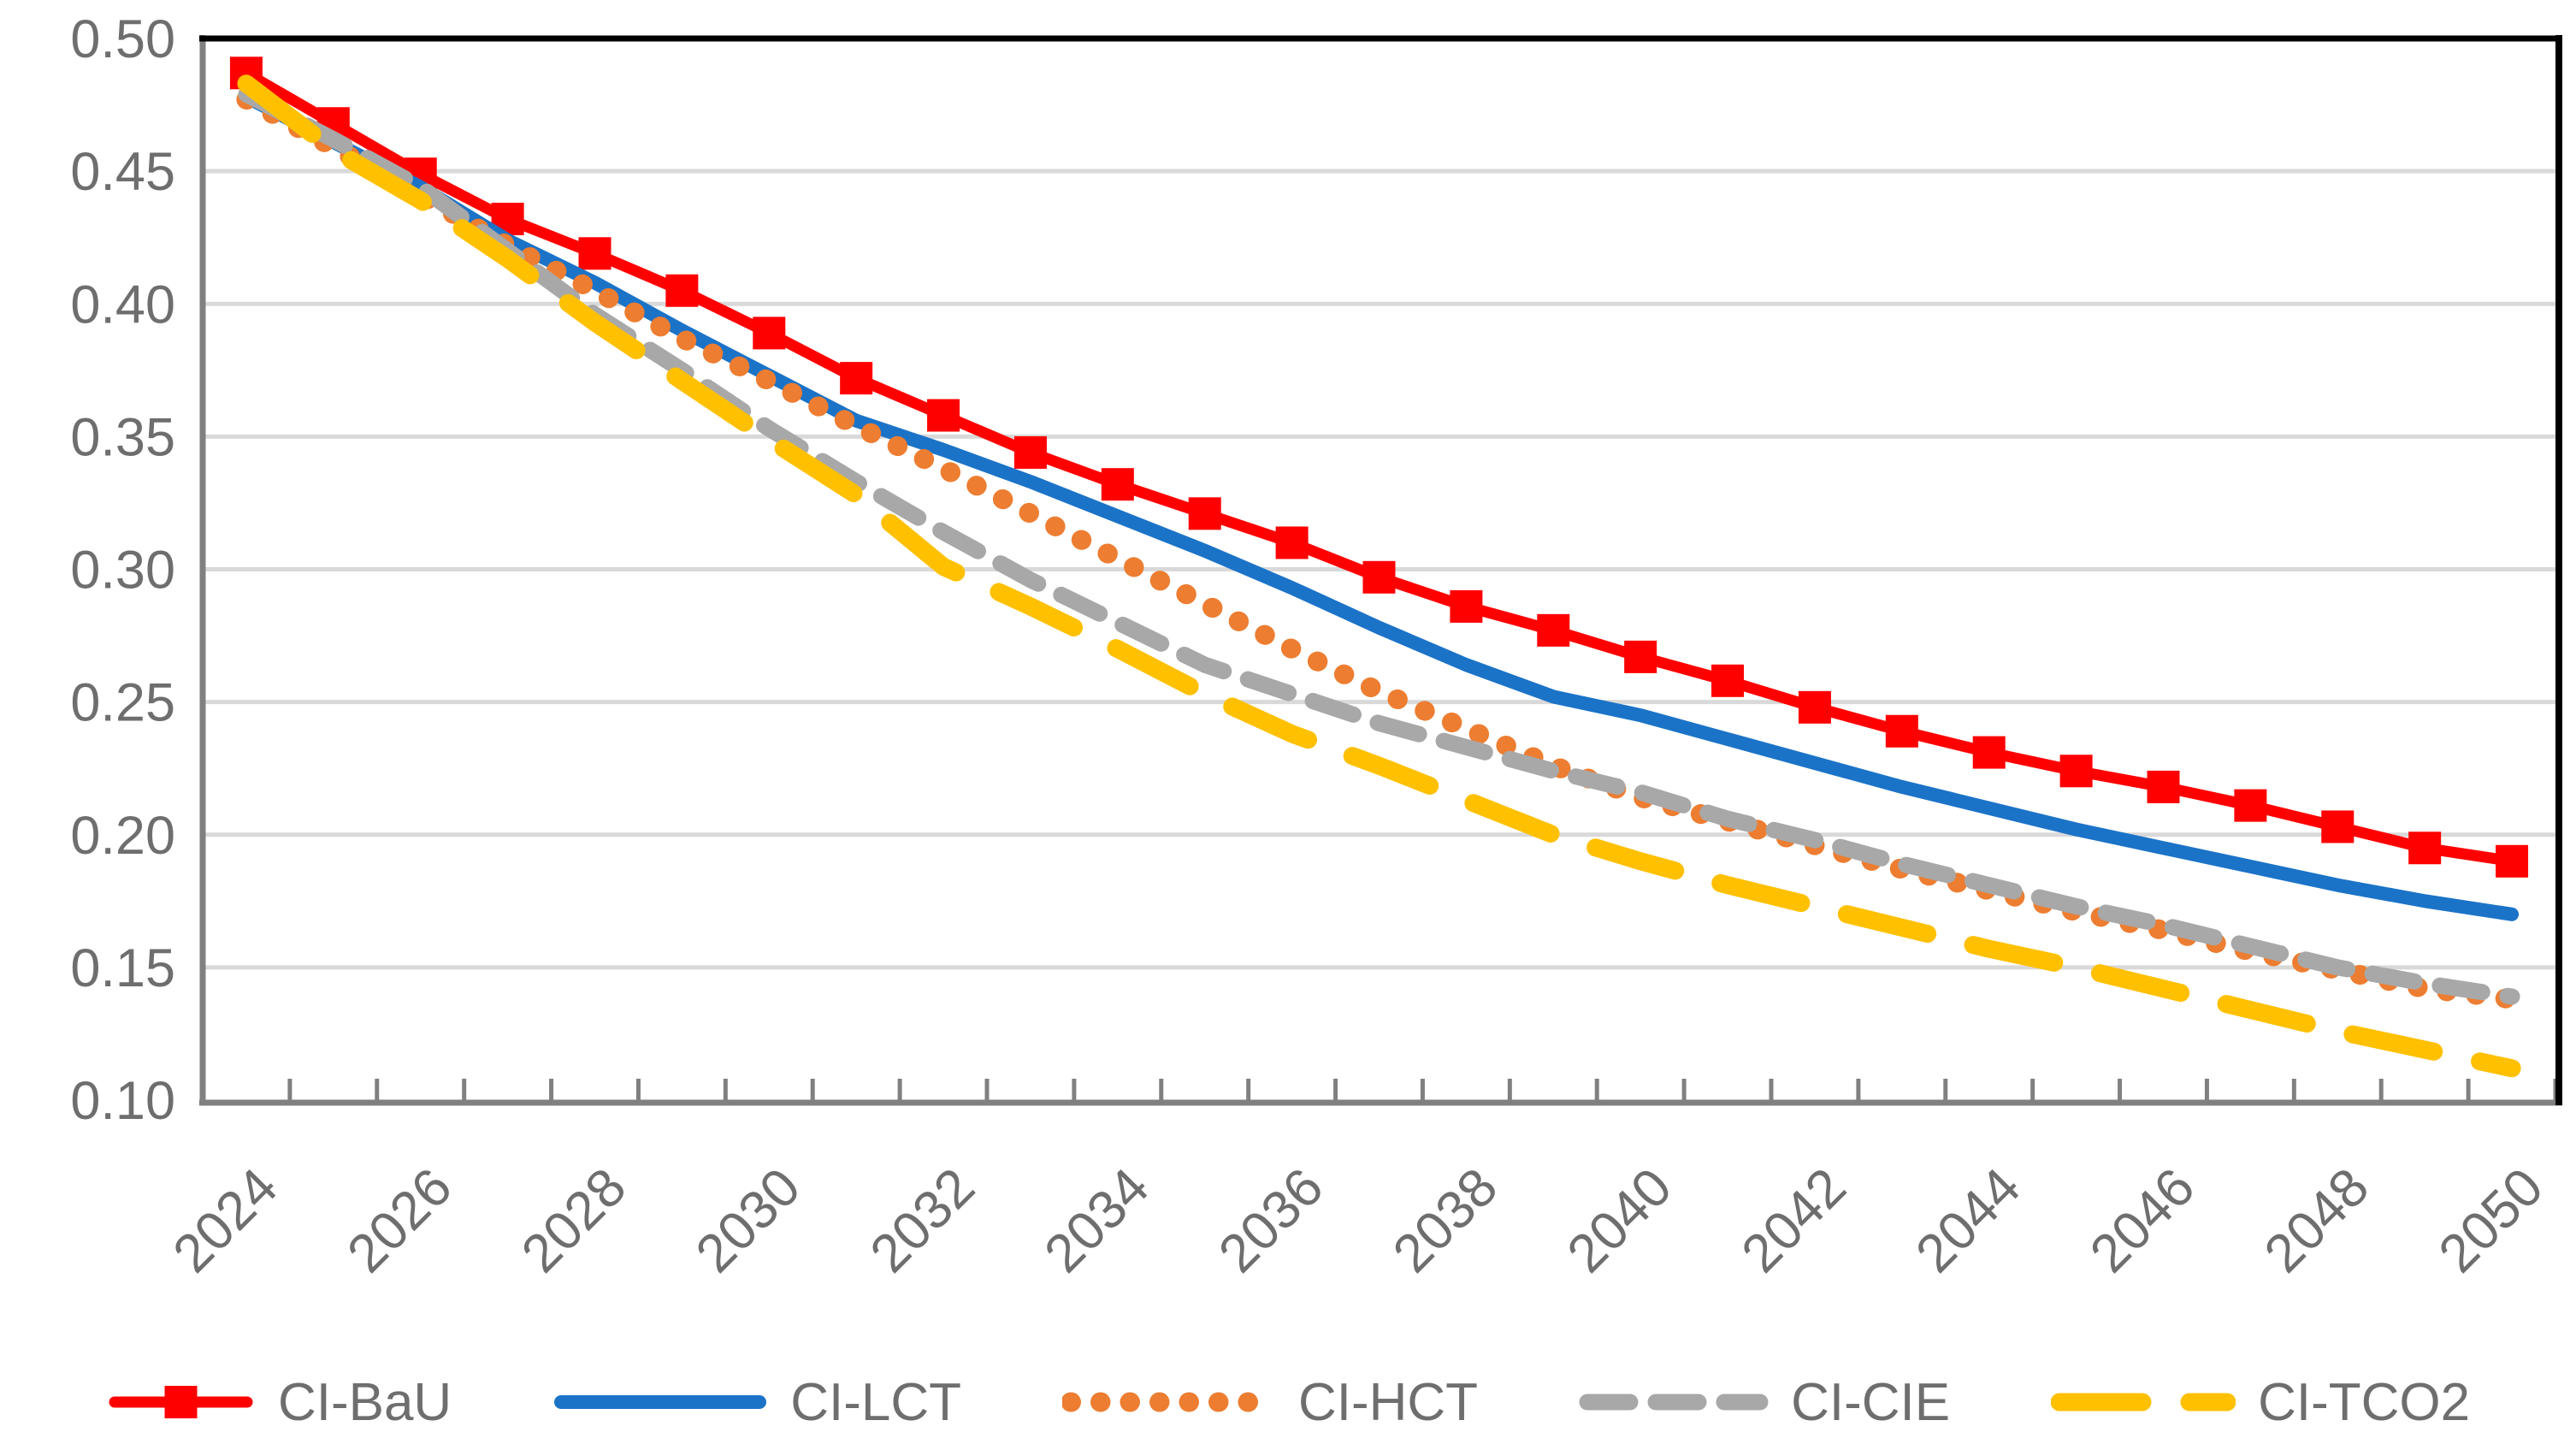  Describe the element at coordinates (122, 39) in the screenshot. I see `y-axis-label: 0.50` at that location.